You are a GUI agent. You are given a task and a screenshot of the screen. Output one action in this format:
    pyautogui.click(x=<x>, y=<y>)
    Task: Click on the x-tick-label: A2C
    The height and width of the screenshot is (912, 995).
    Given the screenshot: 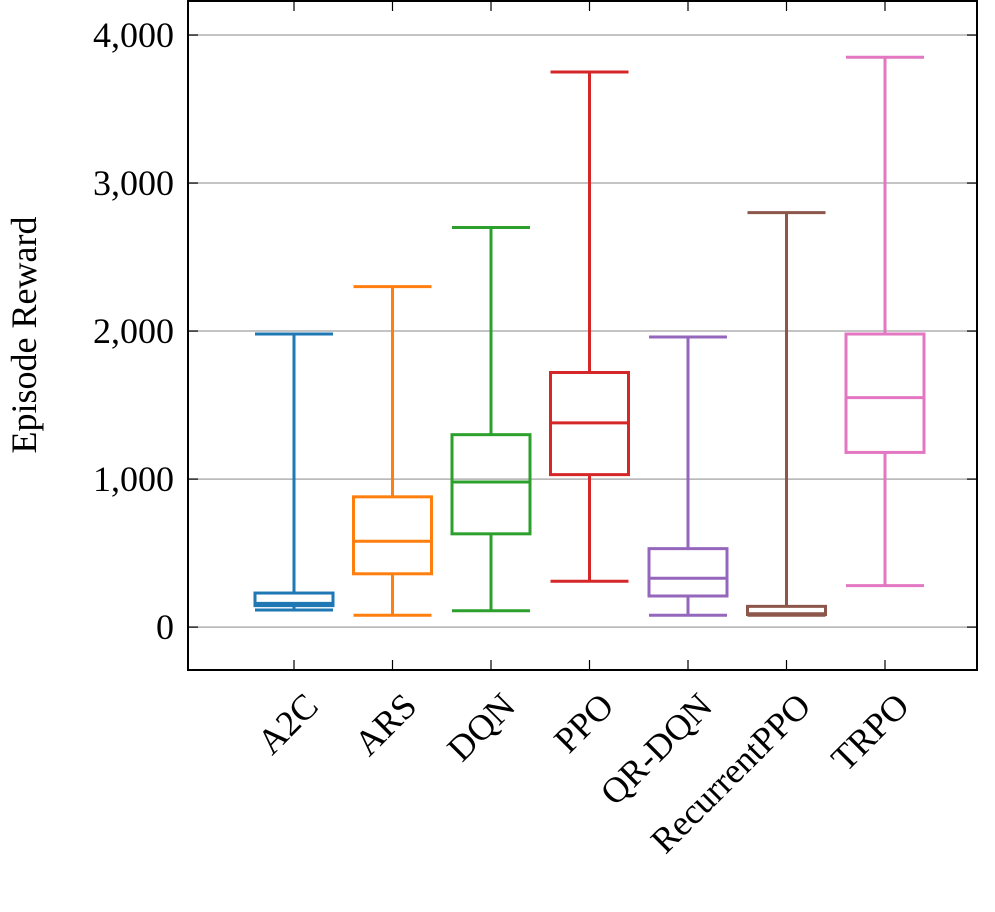 What is the action you would take?
    pyautogui.click(x=287, y=723)
    